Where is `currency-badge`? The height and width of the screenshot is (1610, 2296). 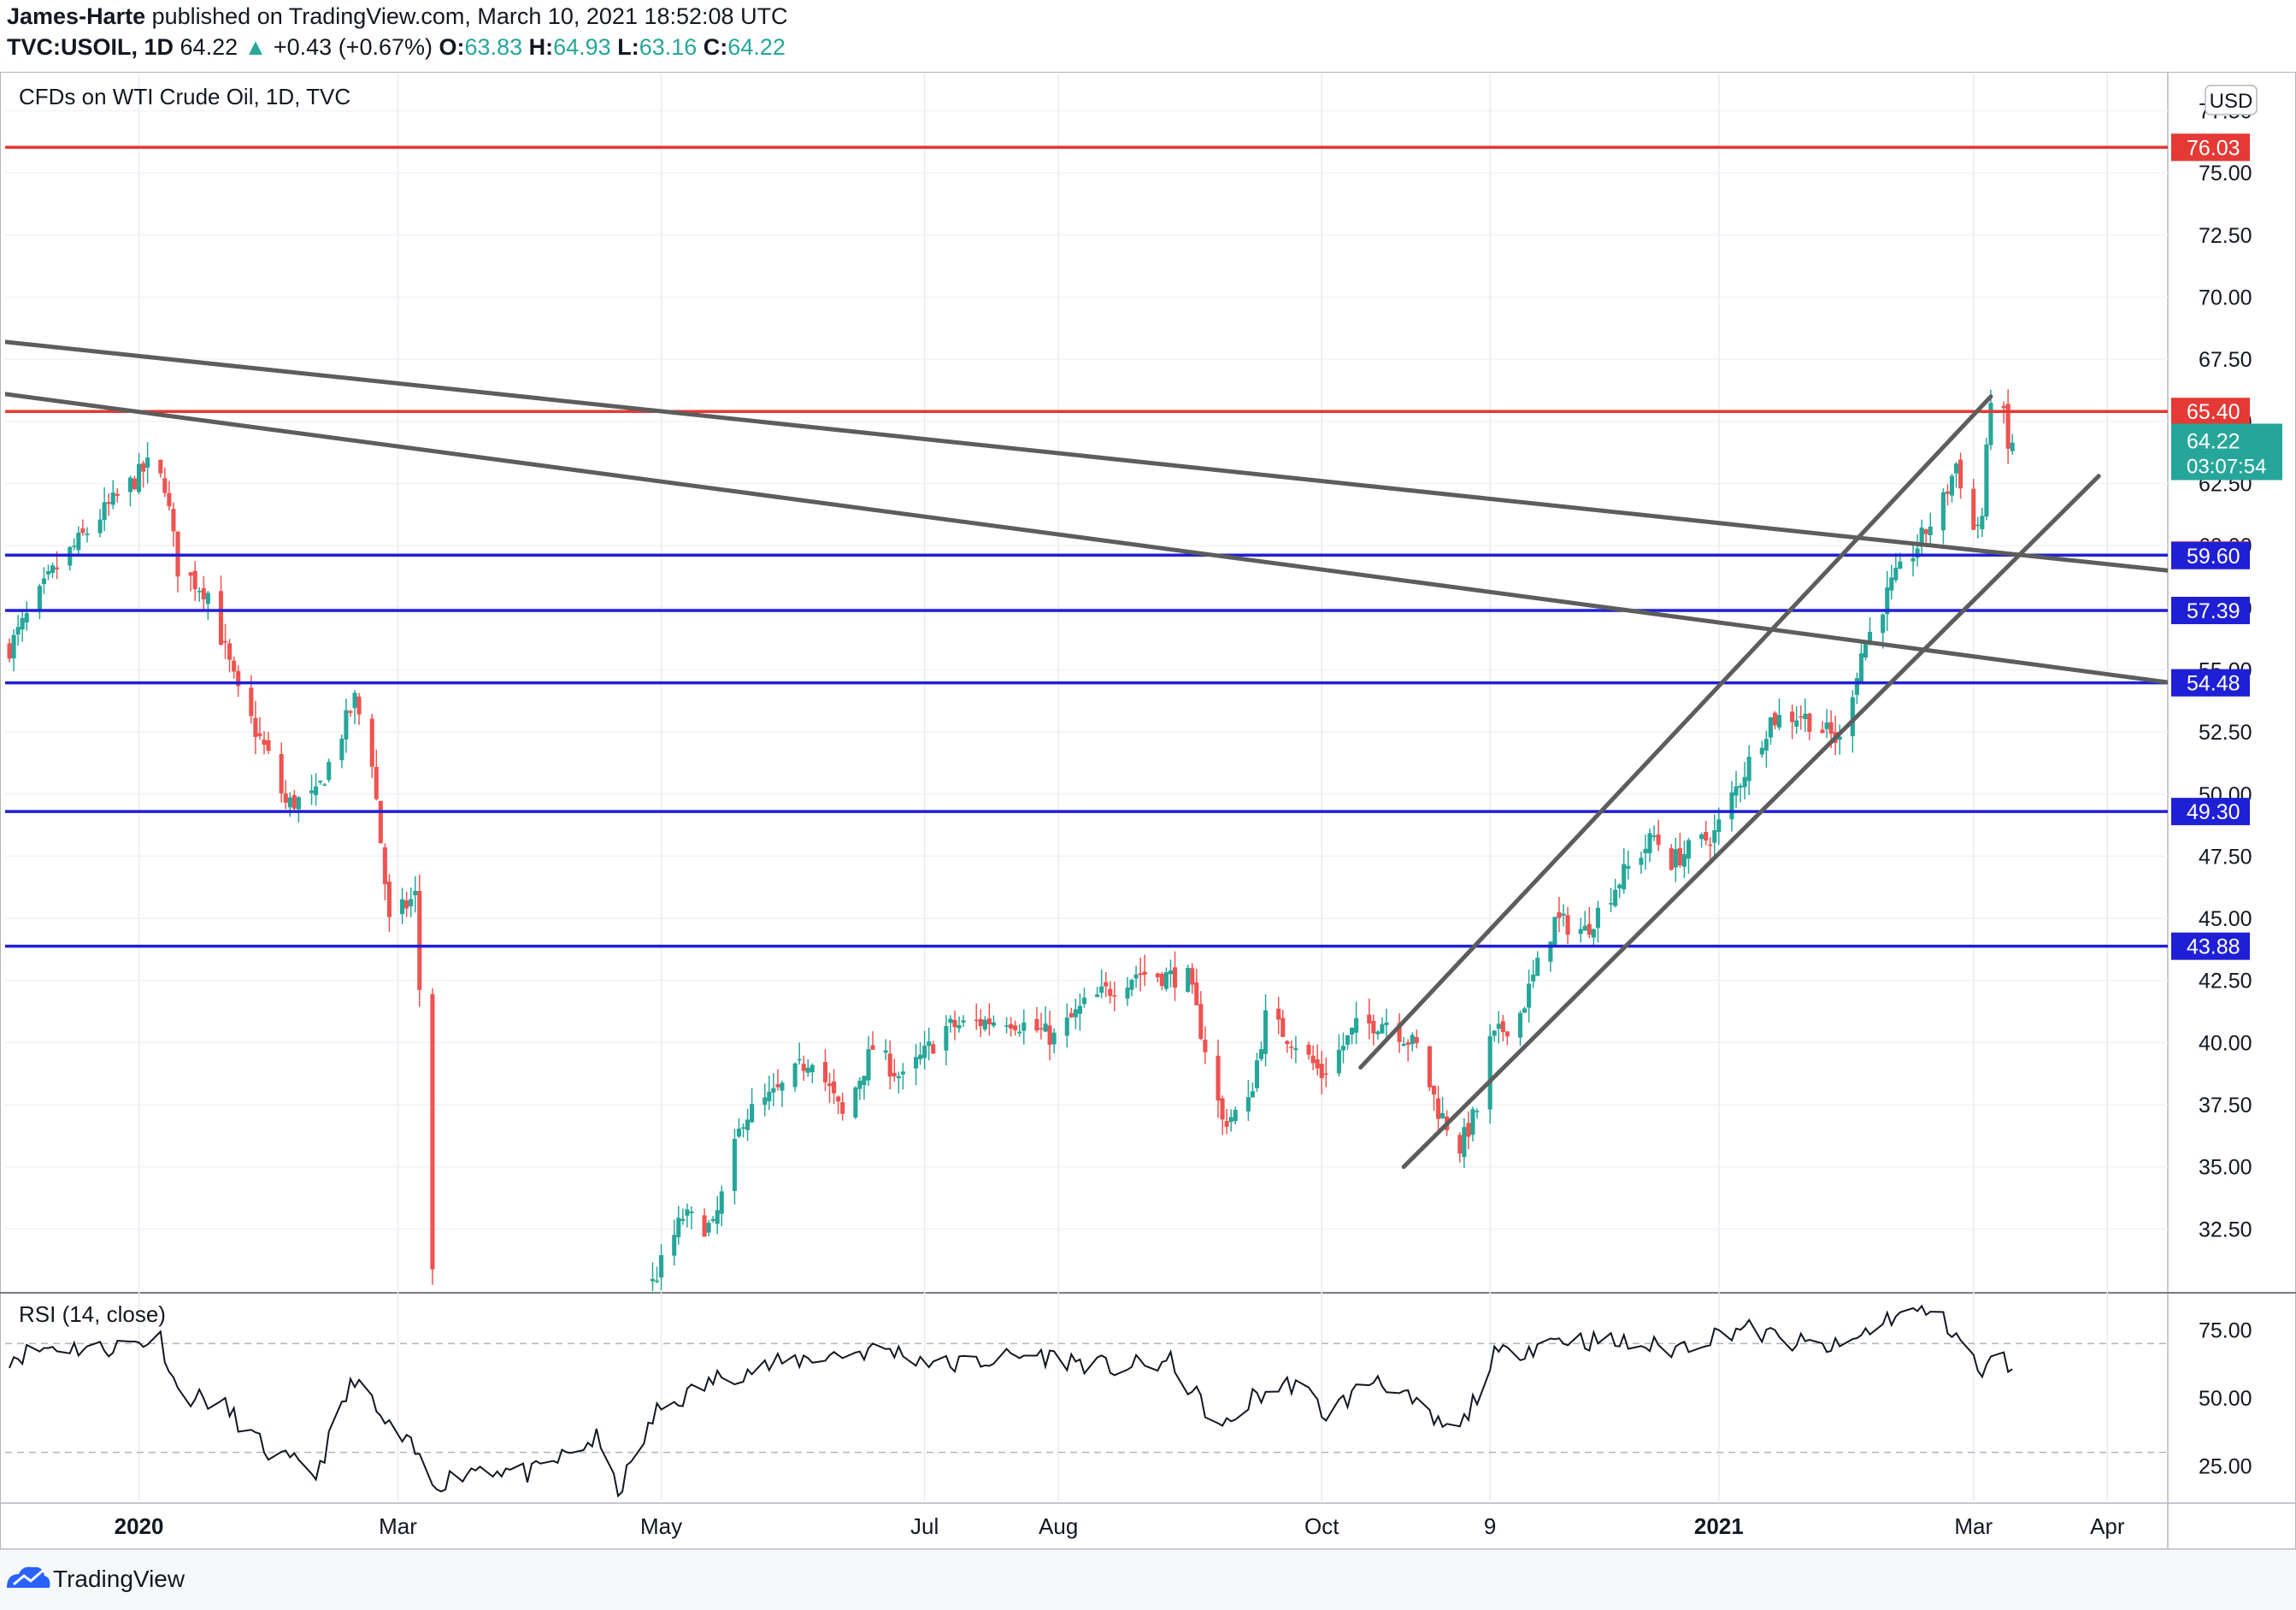
currency-badge is located at coordinates (2231, 100).